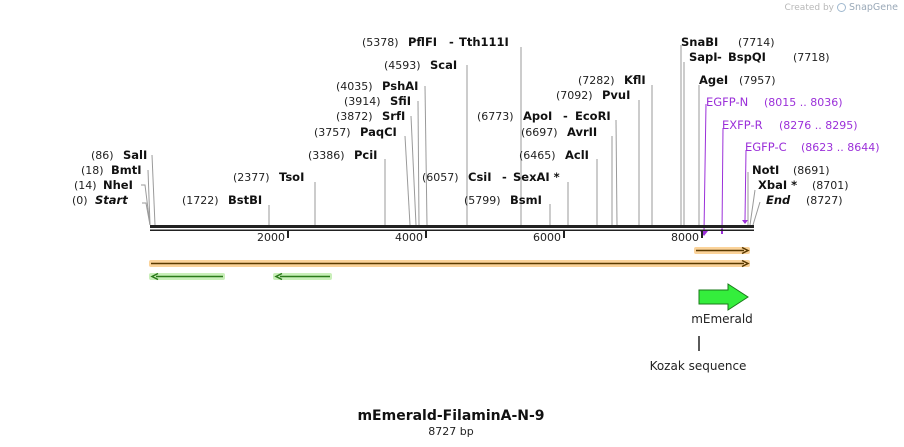 Image resolution: width=904 pixels, height=447 pixels. I want to click on site-pflfi-tth111i: (5378) PflFI - Tth111I, so click(435, 42).